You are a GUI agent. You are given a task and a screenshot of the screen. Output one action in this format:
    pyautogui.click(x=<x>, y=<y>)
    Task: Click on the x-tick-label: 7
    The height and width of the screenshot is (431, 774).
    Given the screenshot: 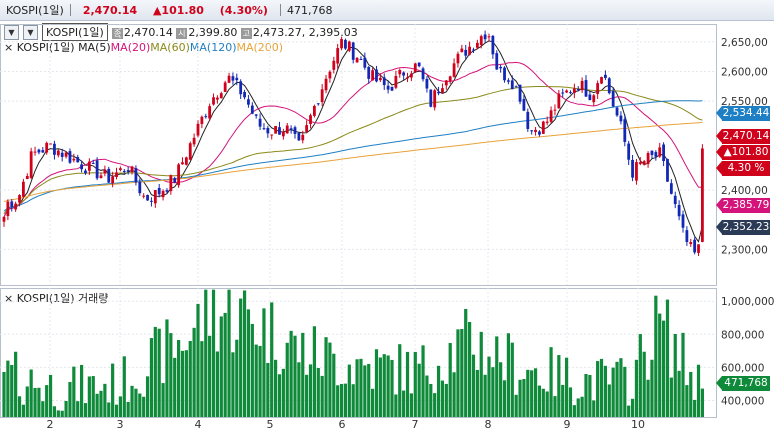 What is the action you would take?
    pyautogui.click(x=415, y=424)
    